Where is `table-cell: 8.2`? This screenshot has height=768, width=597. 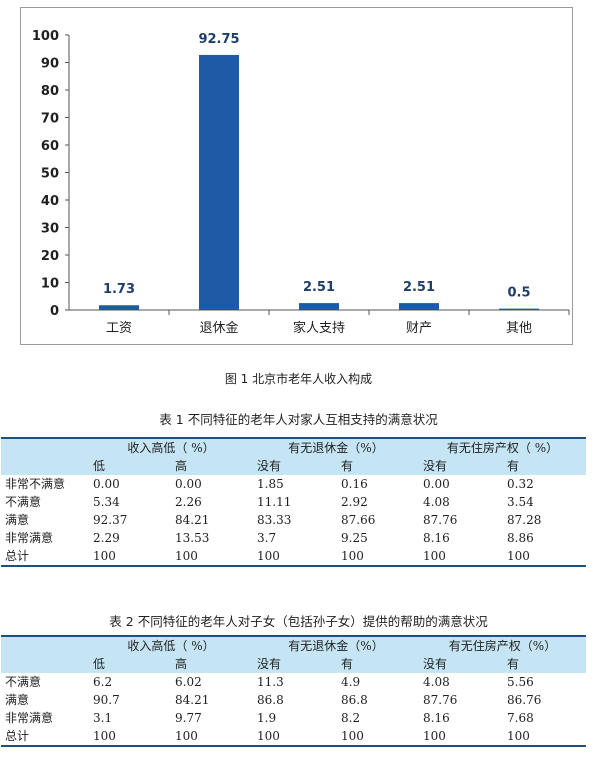 table-cell: 8.2 is located at coordinates (351, 718).